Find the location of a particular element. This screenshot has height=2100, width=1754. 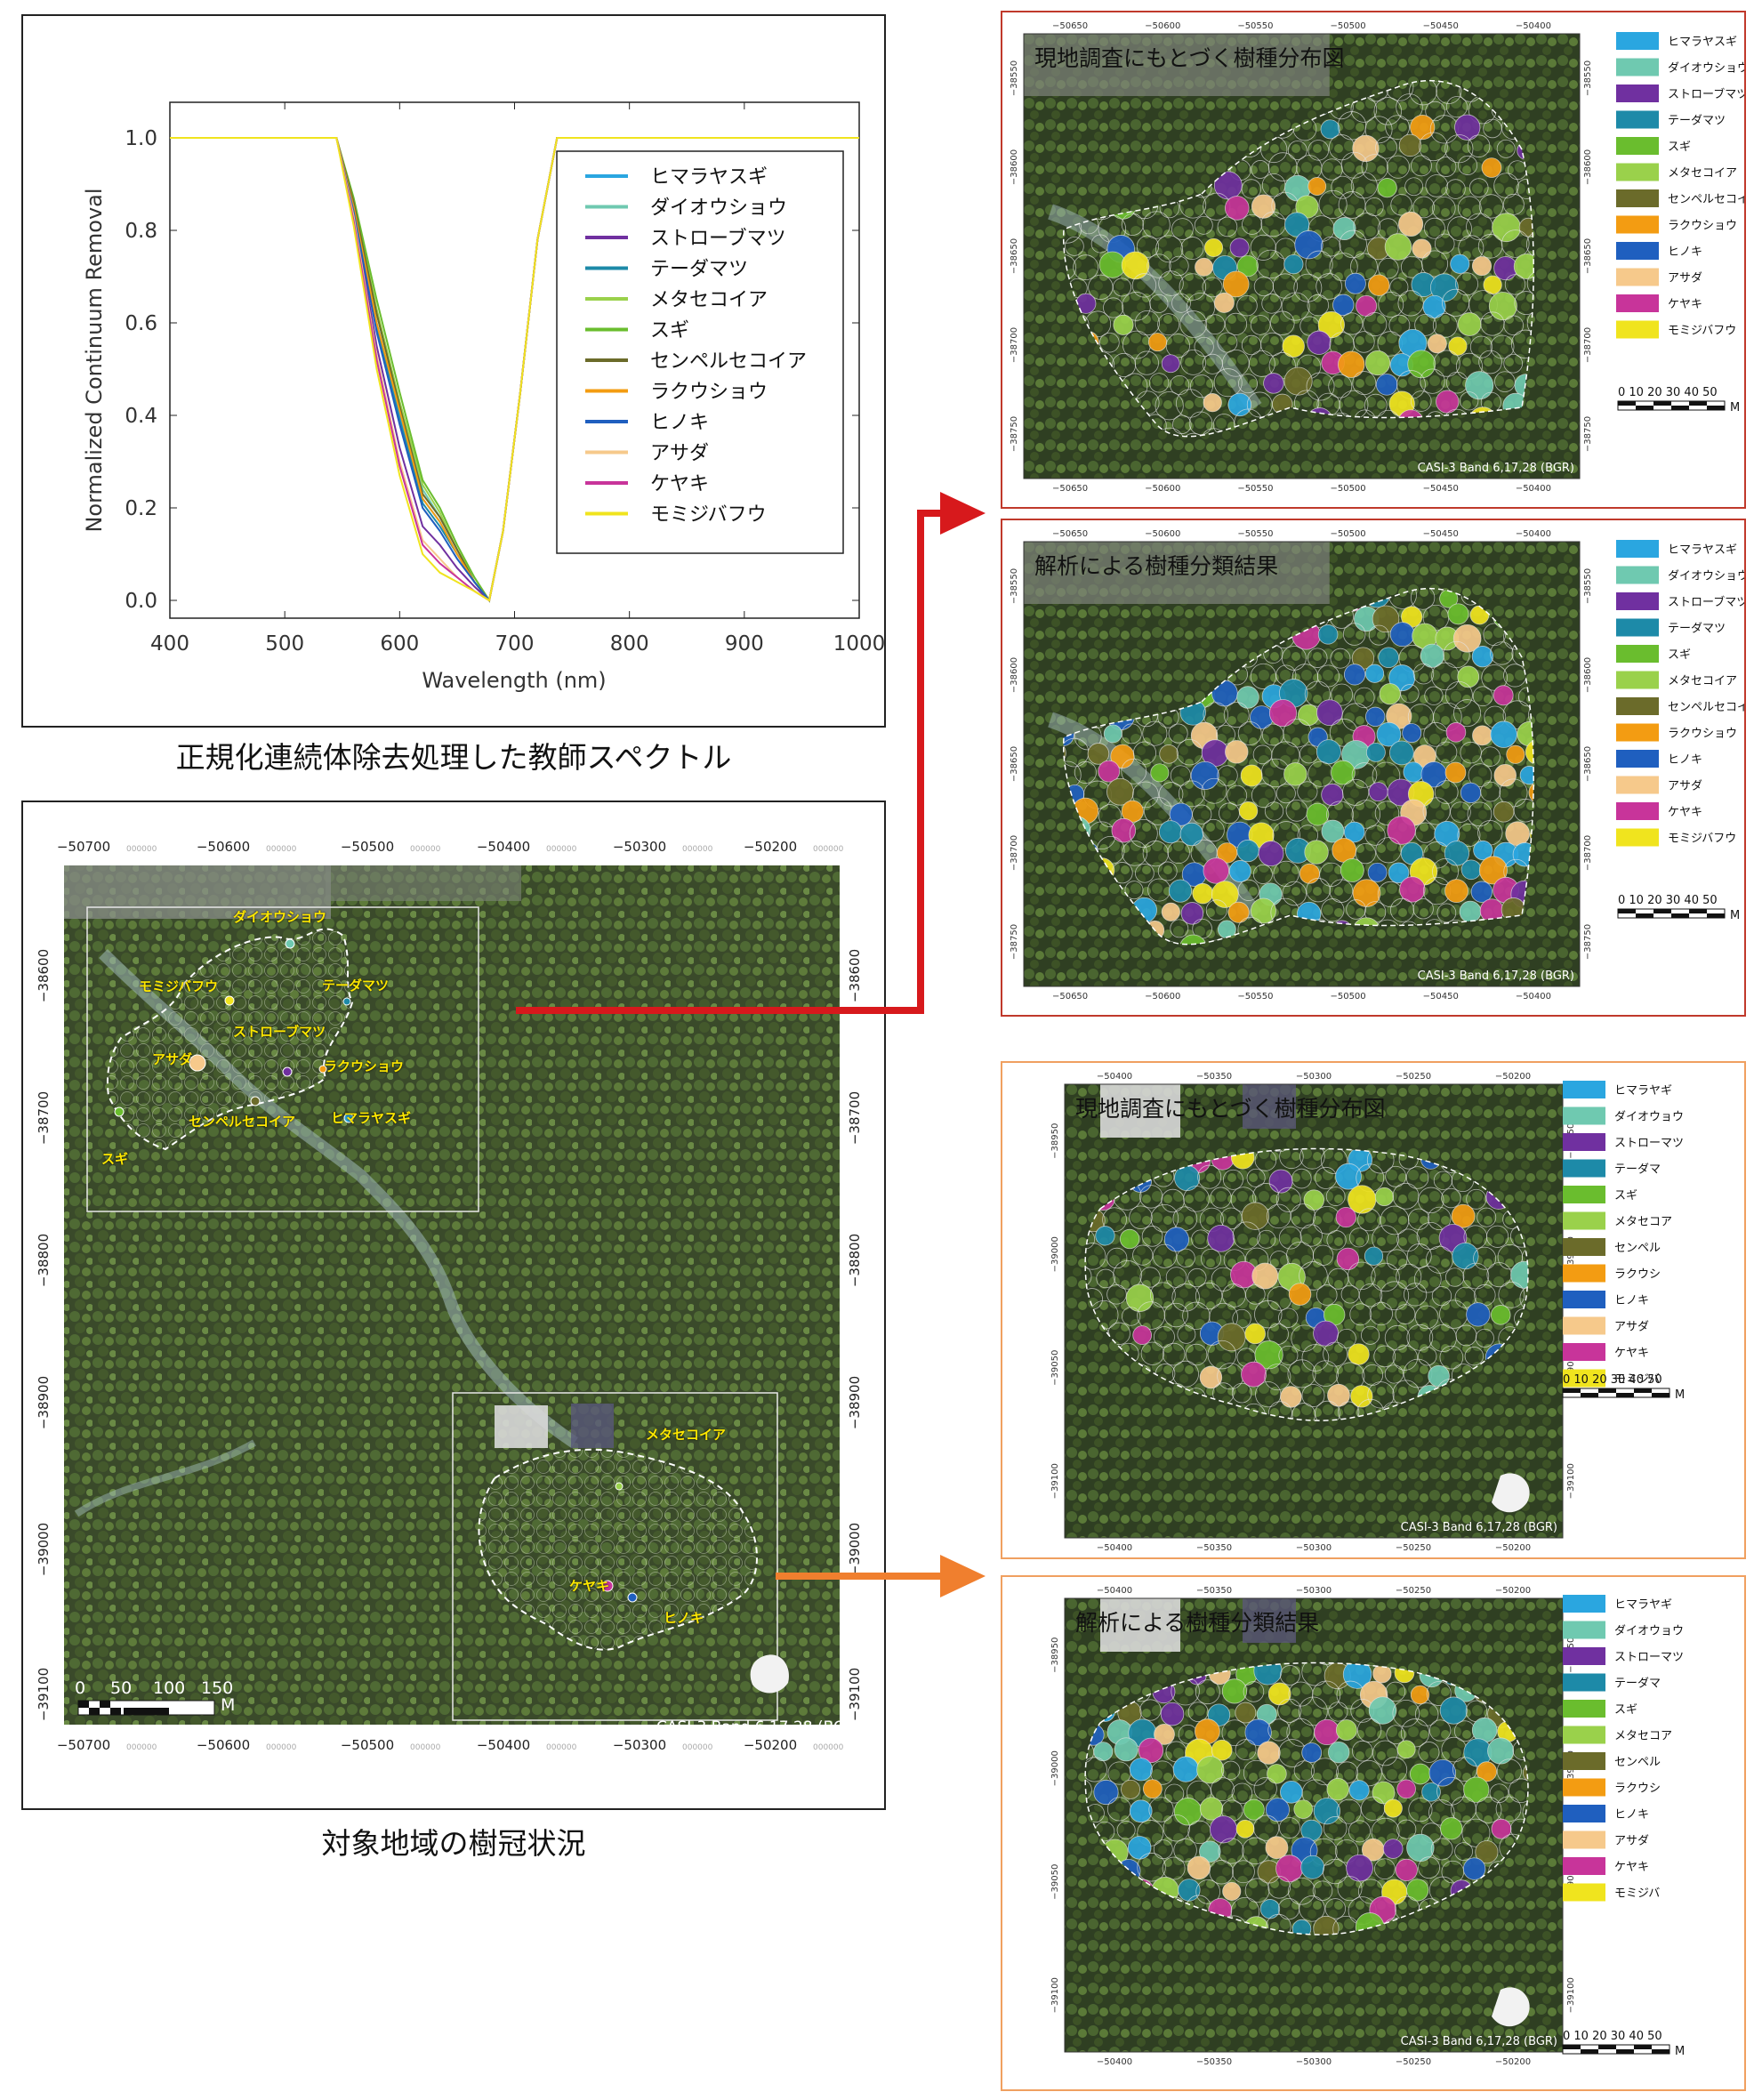

panel-y-tick: −38750 is located at coordinates (1588, 942).